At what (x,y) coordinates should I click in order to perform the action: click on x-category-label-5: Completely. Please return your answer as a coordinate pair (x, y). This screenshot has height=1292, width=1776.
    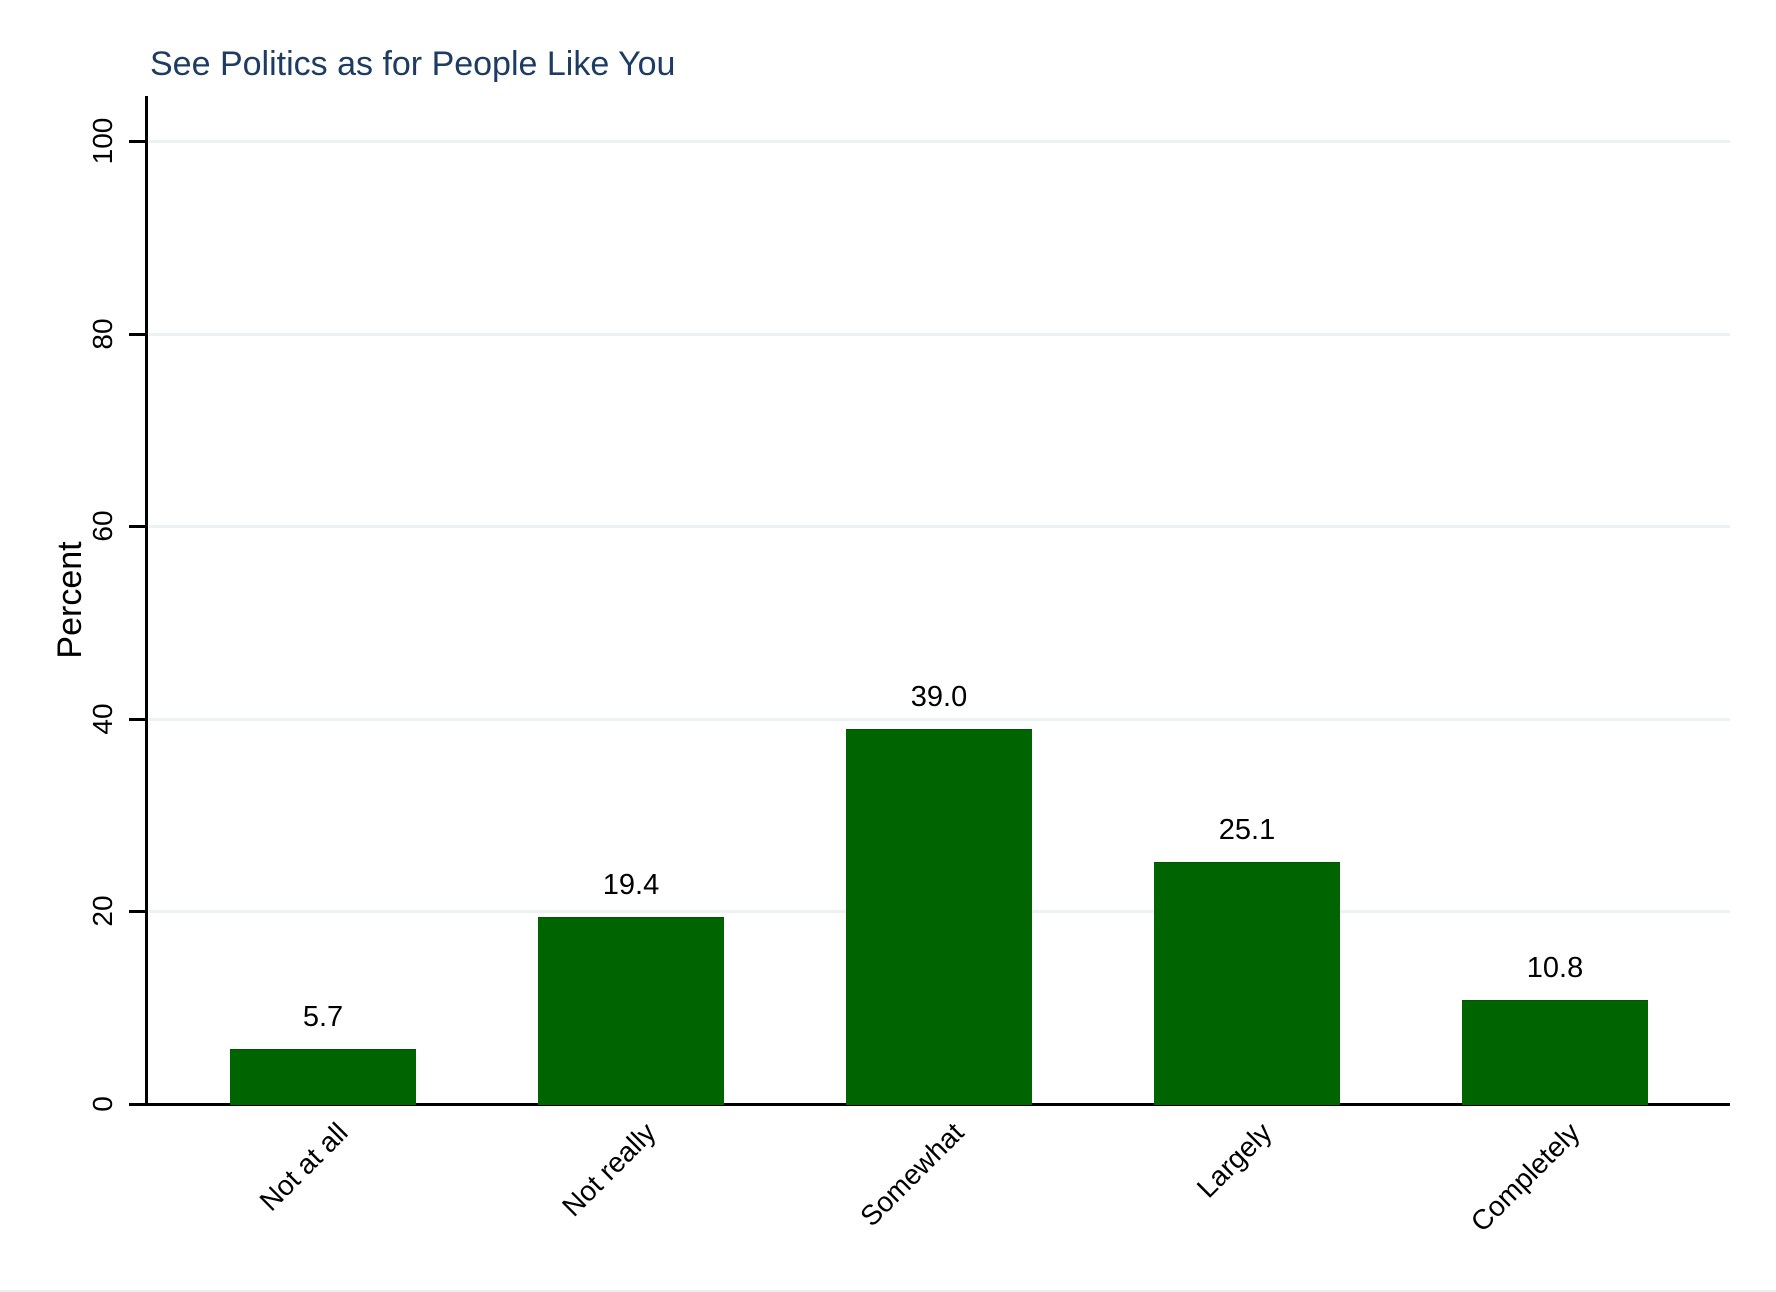
    Looking at the image, I should click on (1525, 1177).